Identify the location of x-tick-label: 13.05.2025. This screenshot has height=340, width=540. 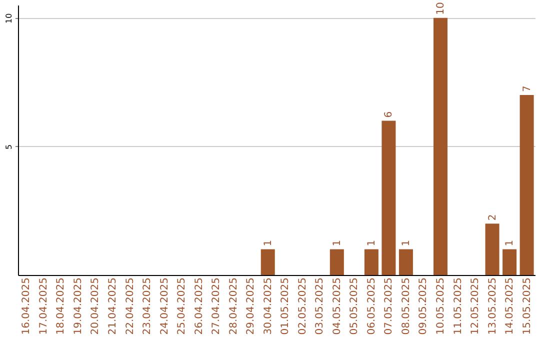
(492, 306).